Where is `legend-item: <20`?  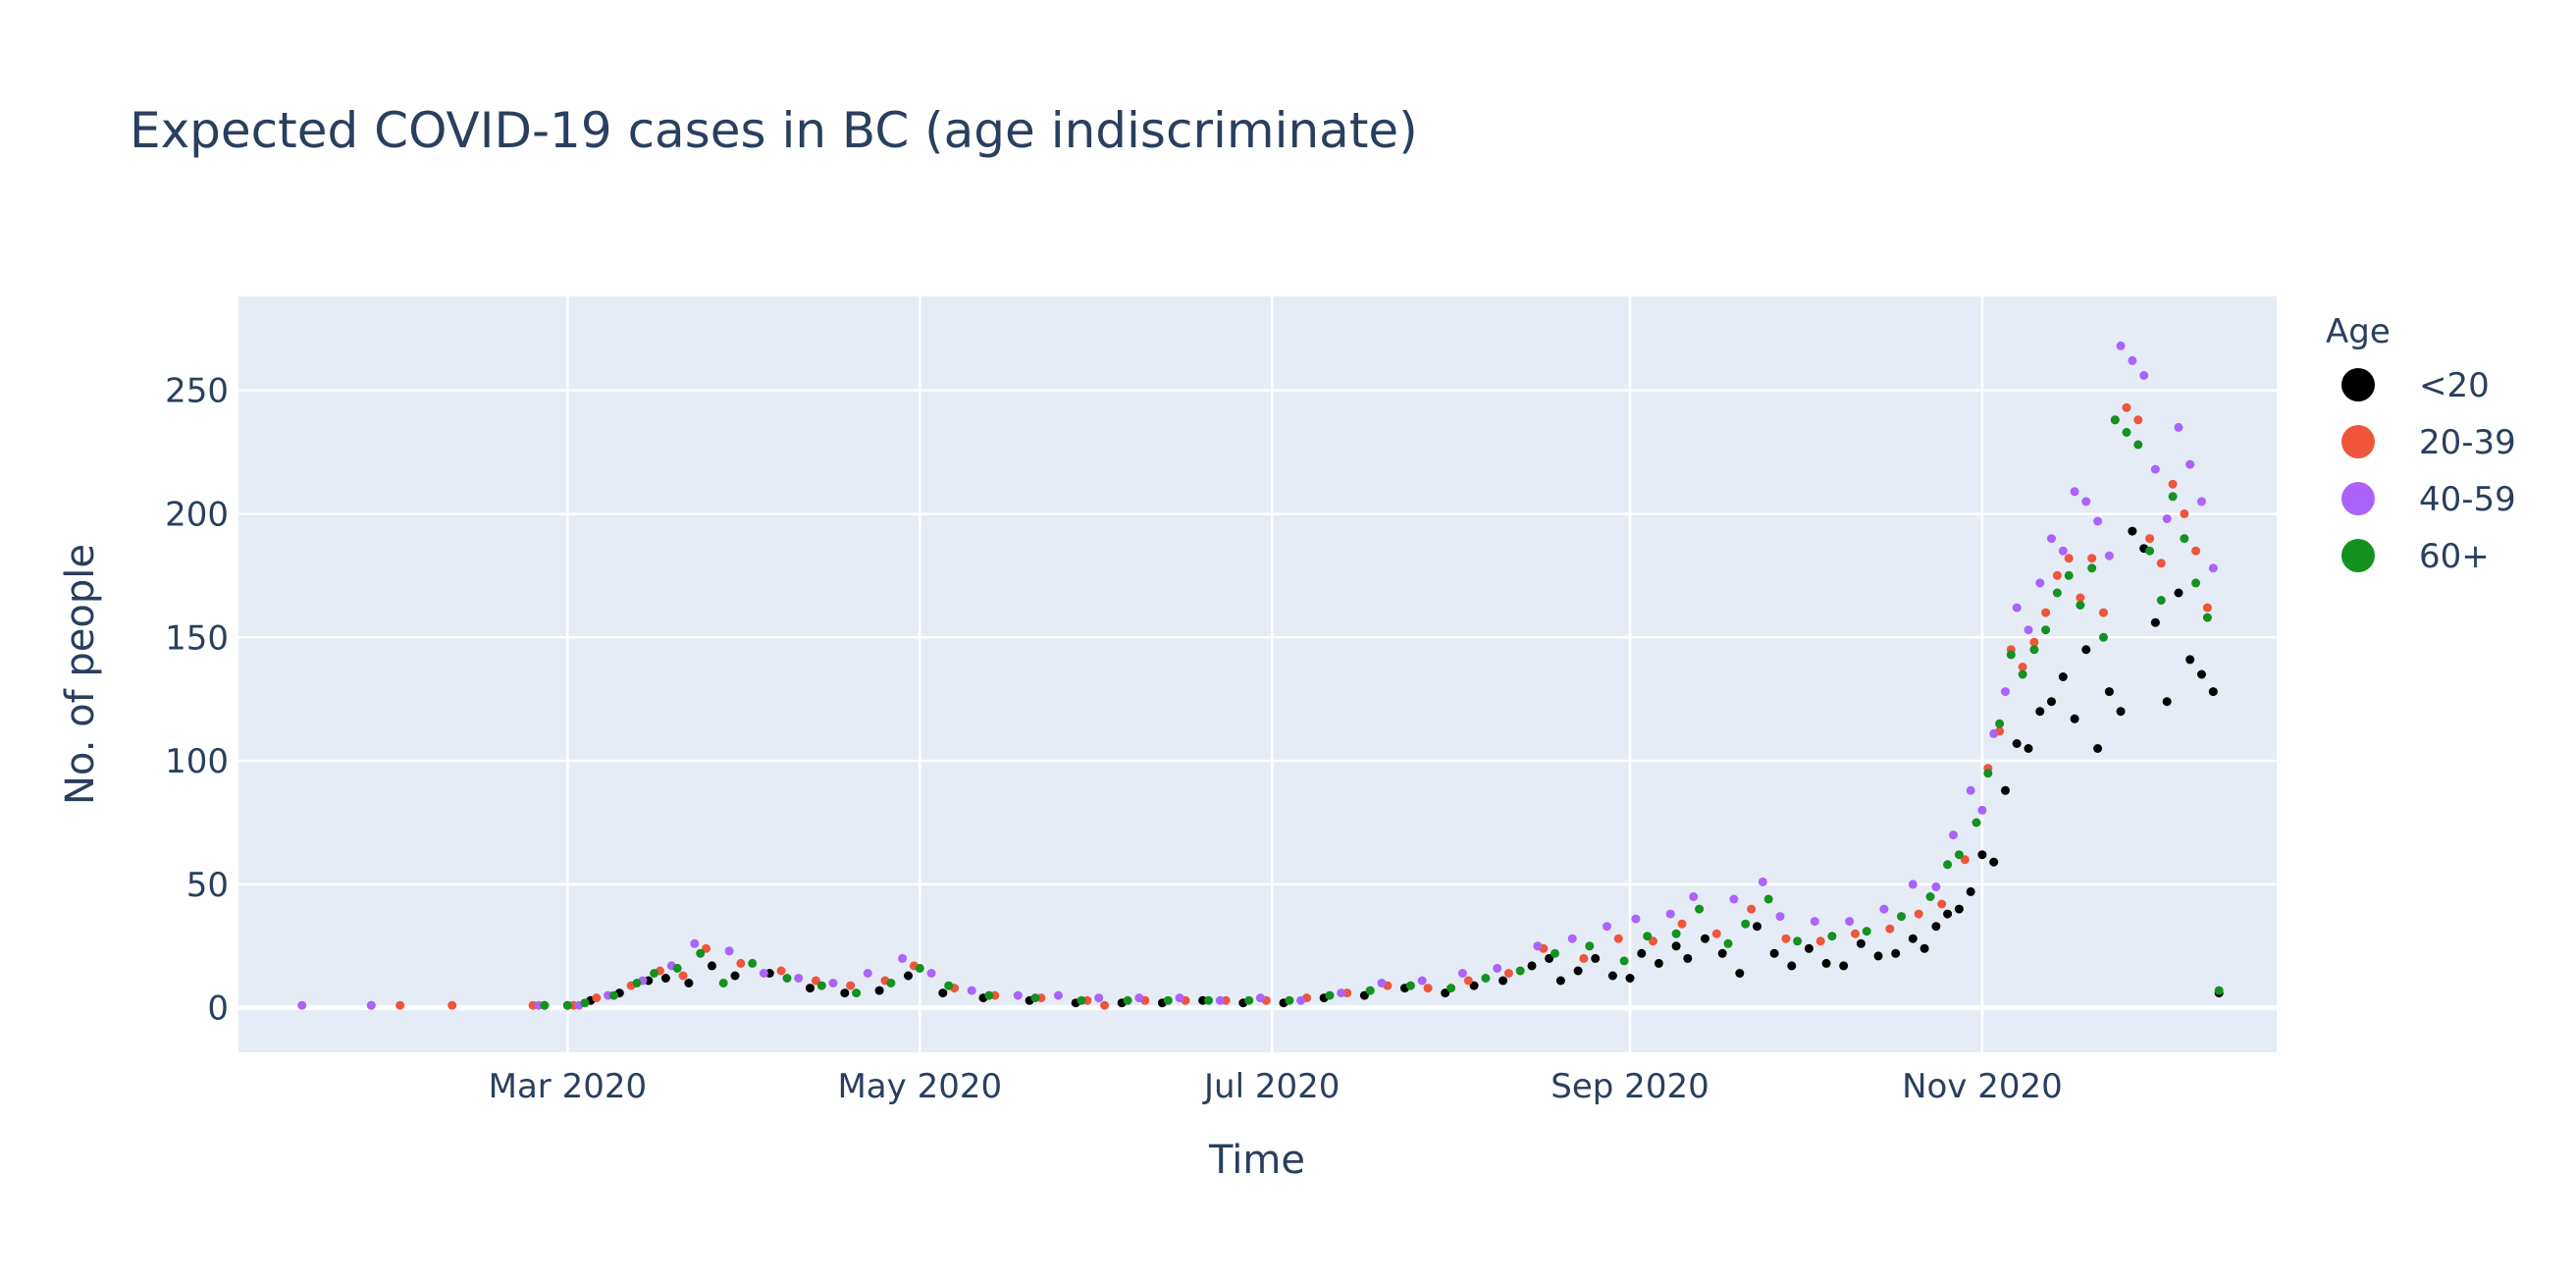 legend-item: <20 is located at coordinates (2415, 385).